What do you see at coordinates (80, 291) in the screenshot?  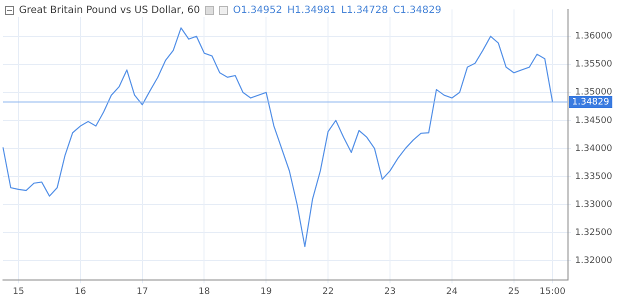 I see `x-tick-label: 16` at bounding box center [80, 291].